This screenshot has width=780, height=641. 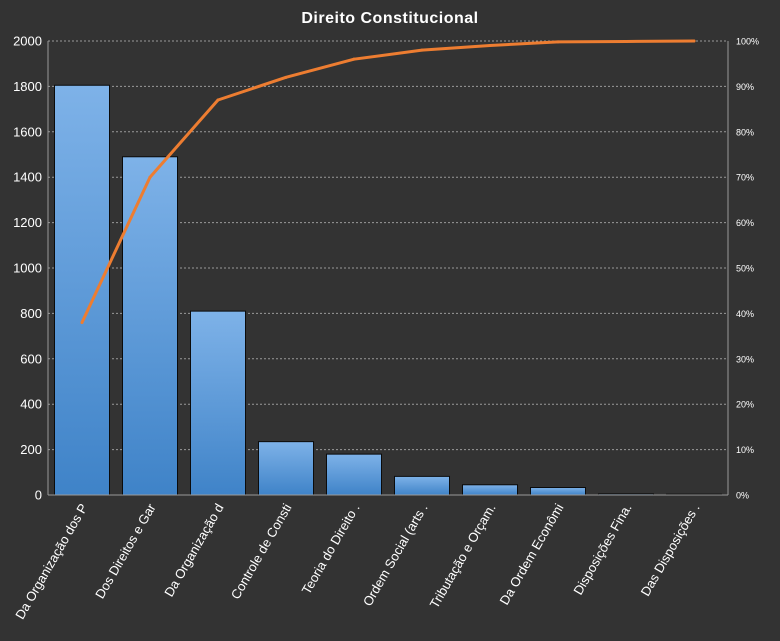 What do you see at coordinates (27, 131) in the screenshot?
I see `left-tick-label: 1600` at bounding box center [27, 131].